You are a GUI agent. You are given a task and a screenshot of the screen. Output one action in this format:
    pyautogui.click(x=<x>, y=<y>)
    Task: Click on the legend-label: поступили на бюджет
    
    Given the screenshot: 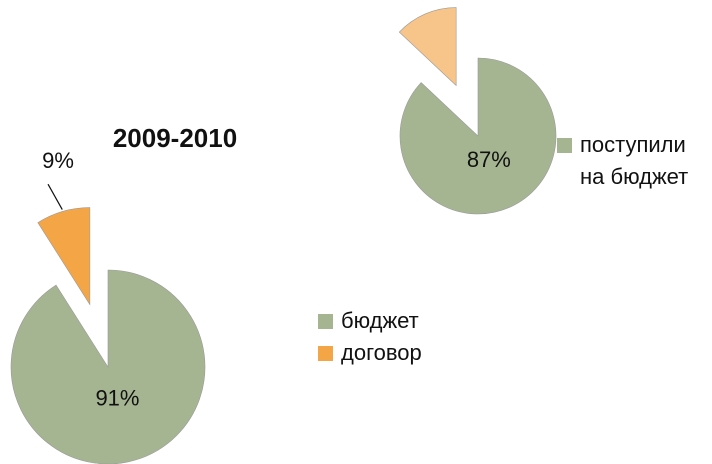 What is the action you would take?
    pyautogui.click(x=634, y=160)
    